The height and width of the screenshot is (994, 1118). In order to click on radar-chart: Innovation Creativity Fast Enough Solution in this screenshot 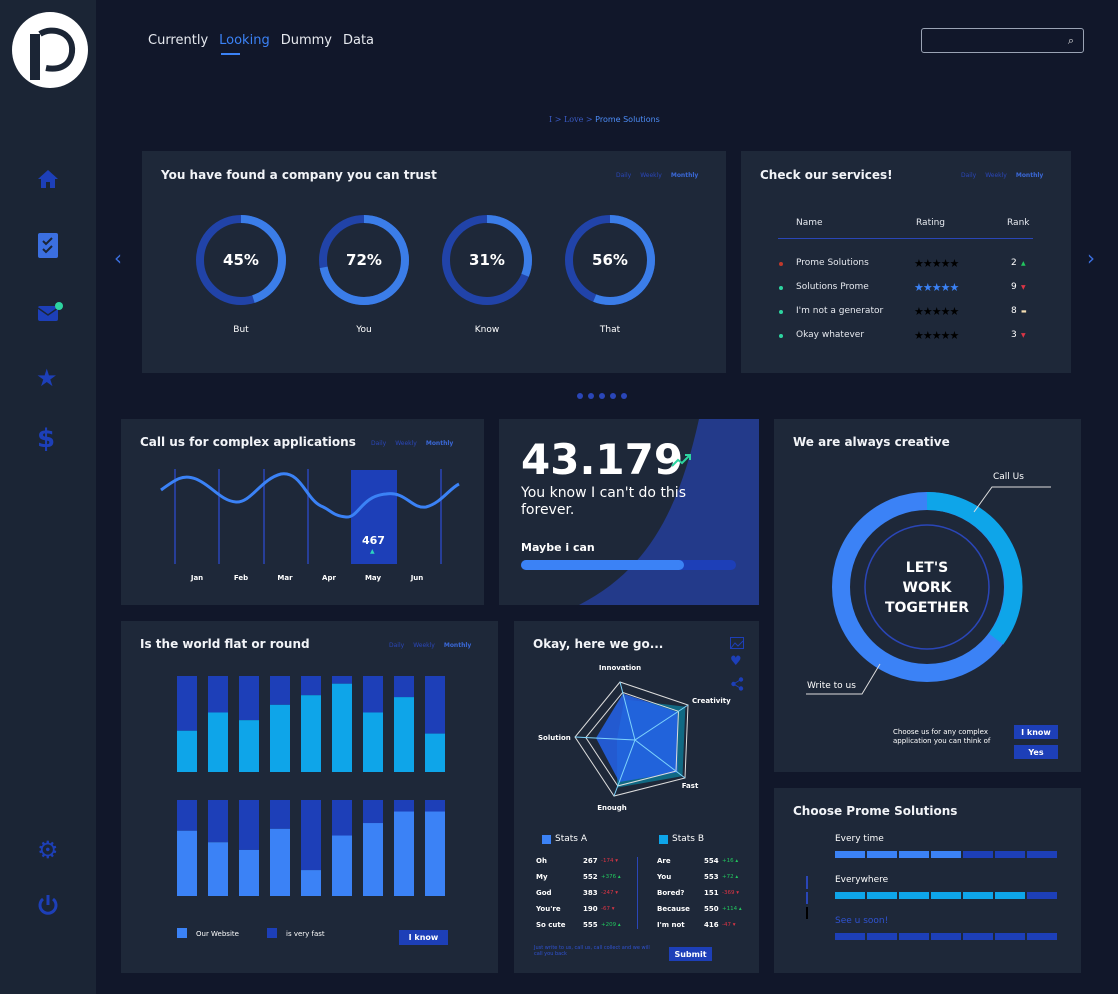, I will do `click(634, 738)`.